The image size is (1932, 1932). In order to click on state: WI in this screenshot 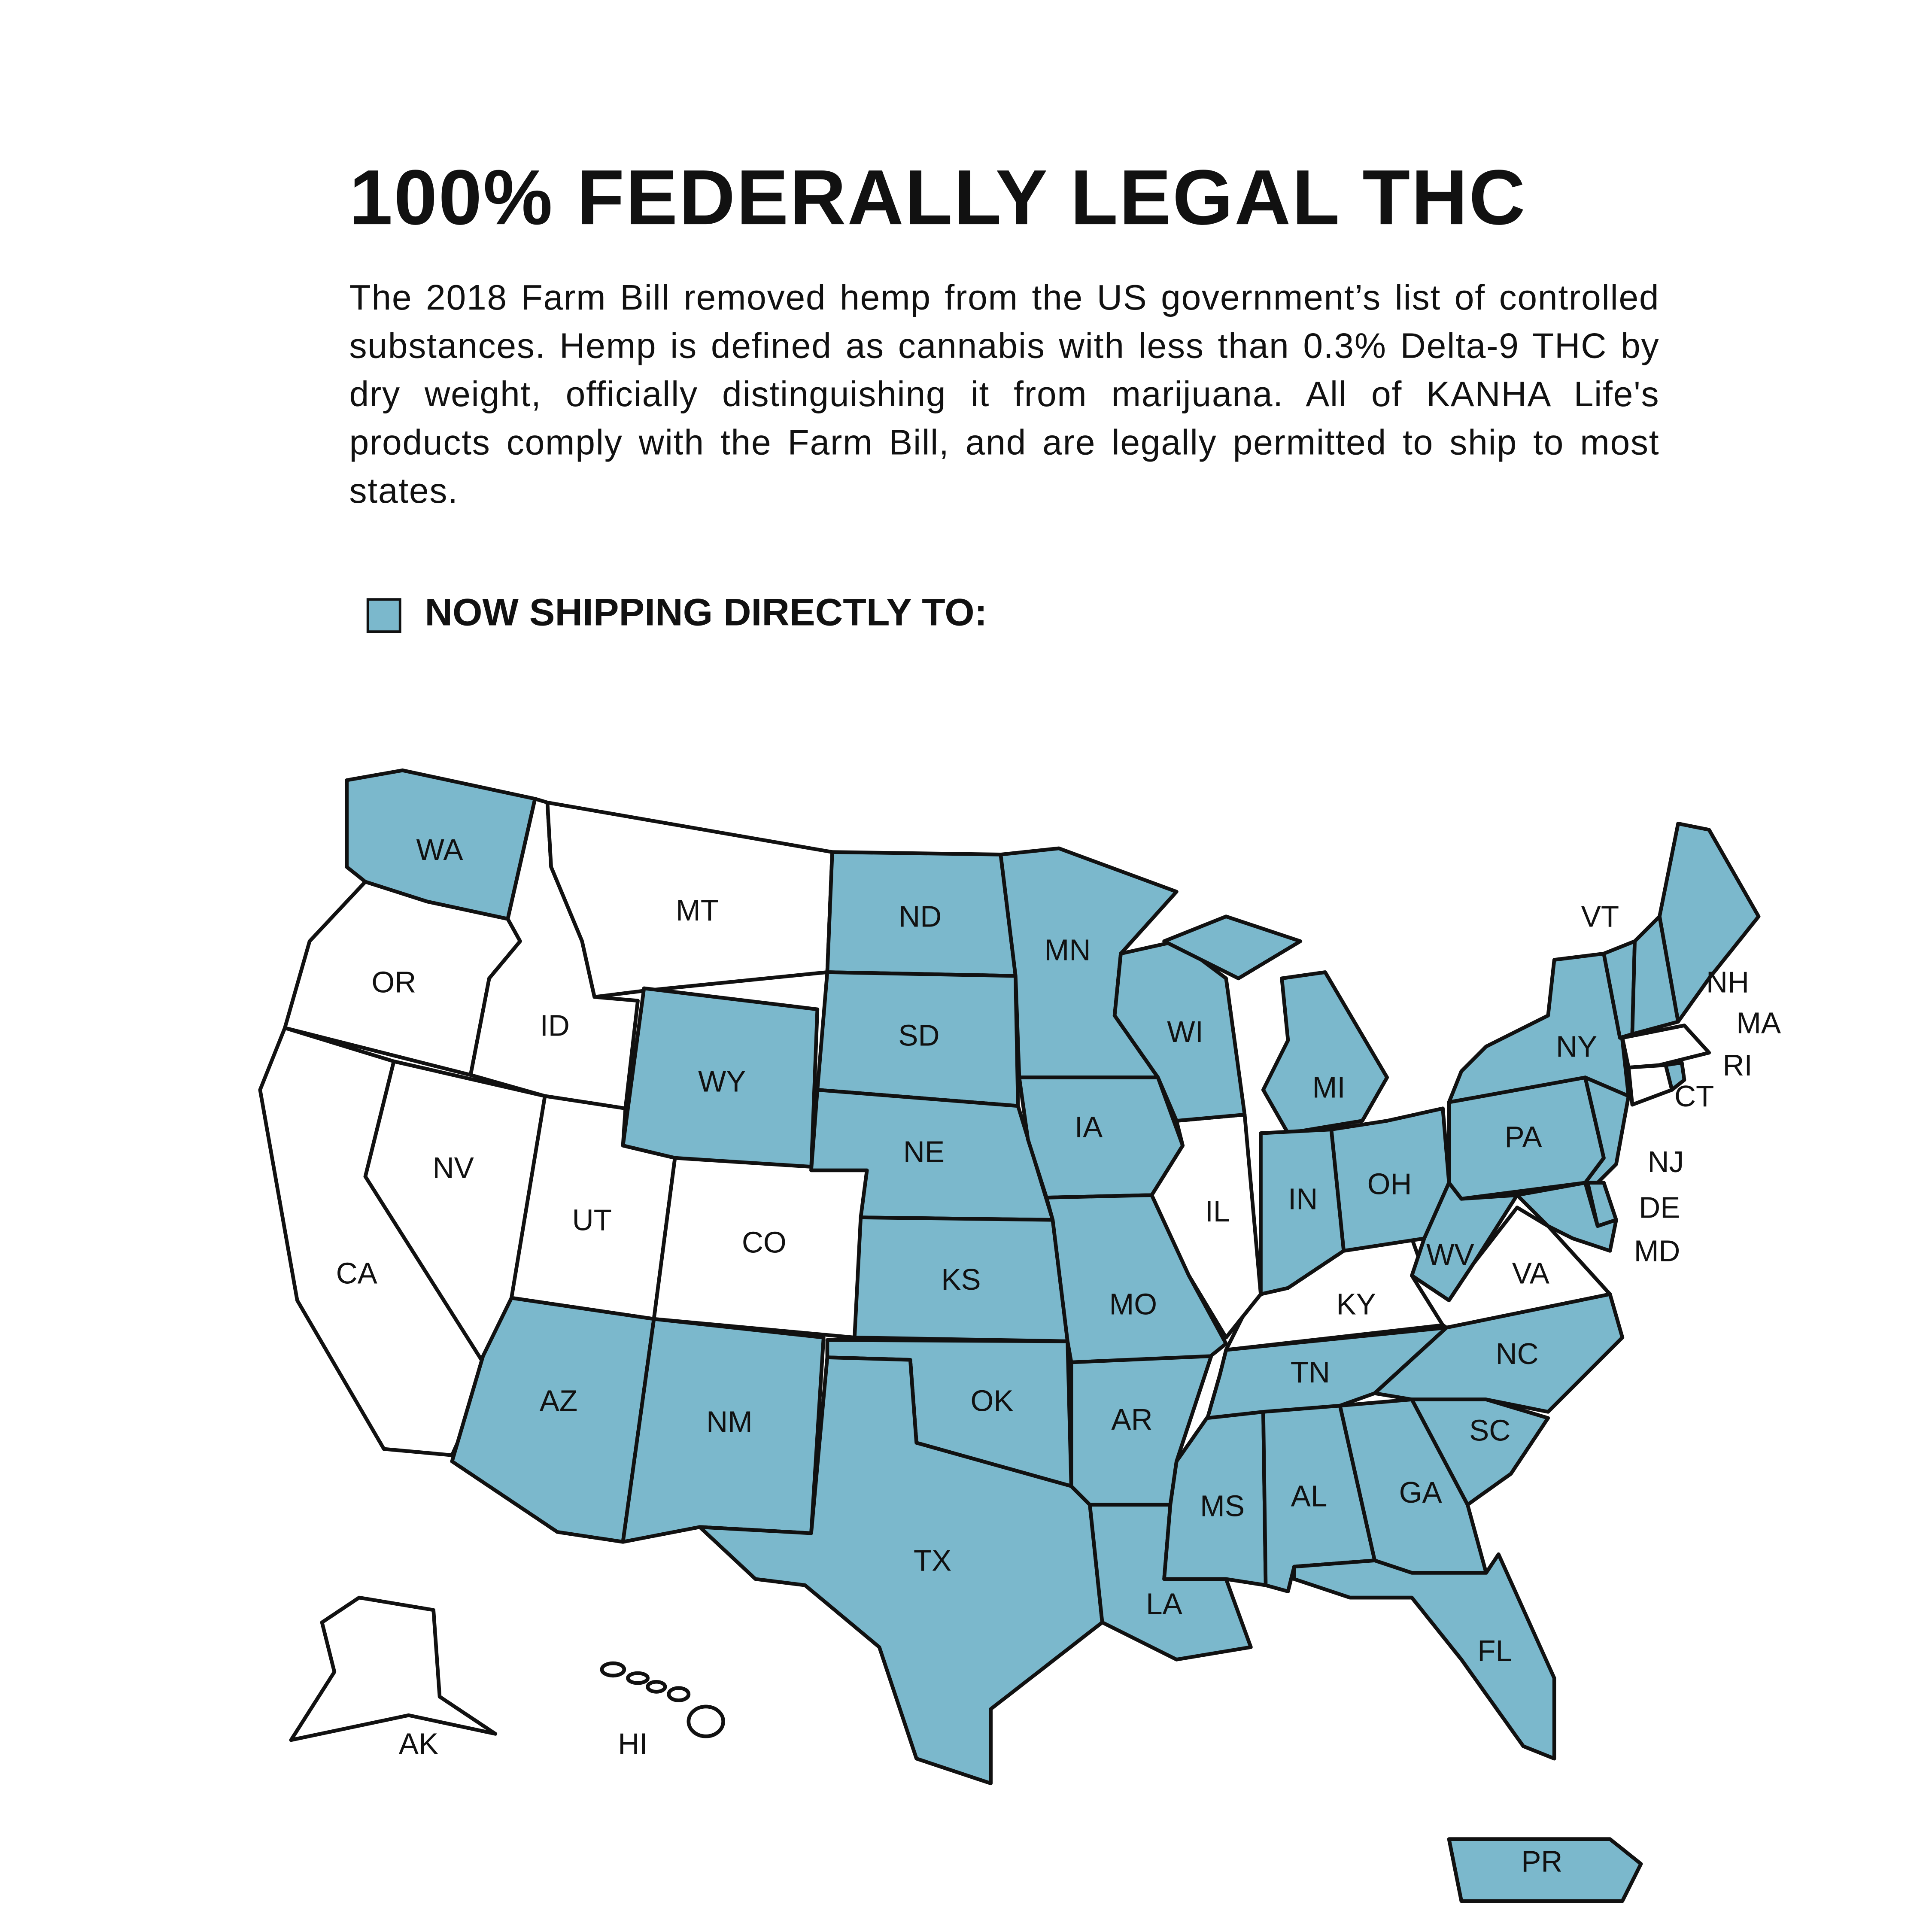, I will do `click(1180, 1031)`.